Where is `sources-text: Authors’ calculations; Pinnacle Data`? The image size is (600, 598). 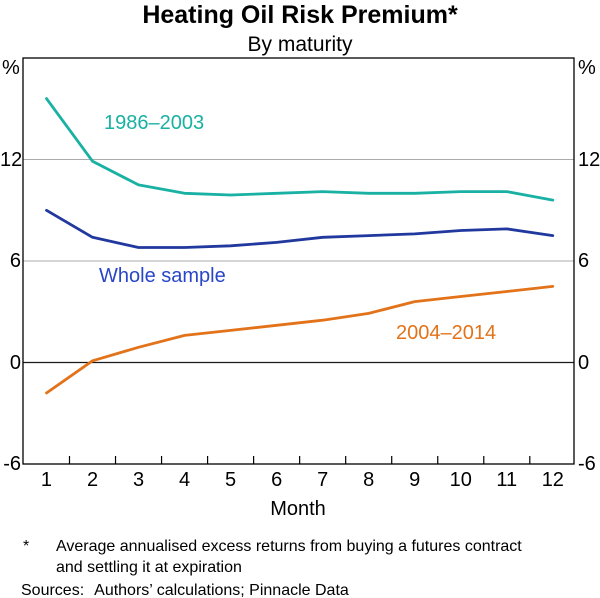 sources-text: Authors’ calculations; Pinnacle Data is located at coordinates (221, 590).